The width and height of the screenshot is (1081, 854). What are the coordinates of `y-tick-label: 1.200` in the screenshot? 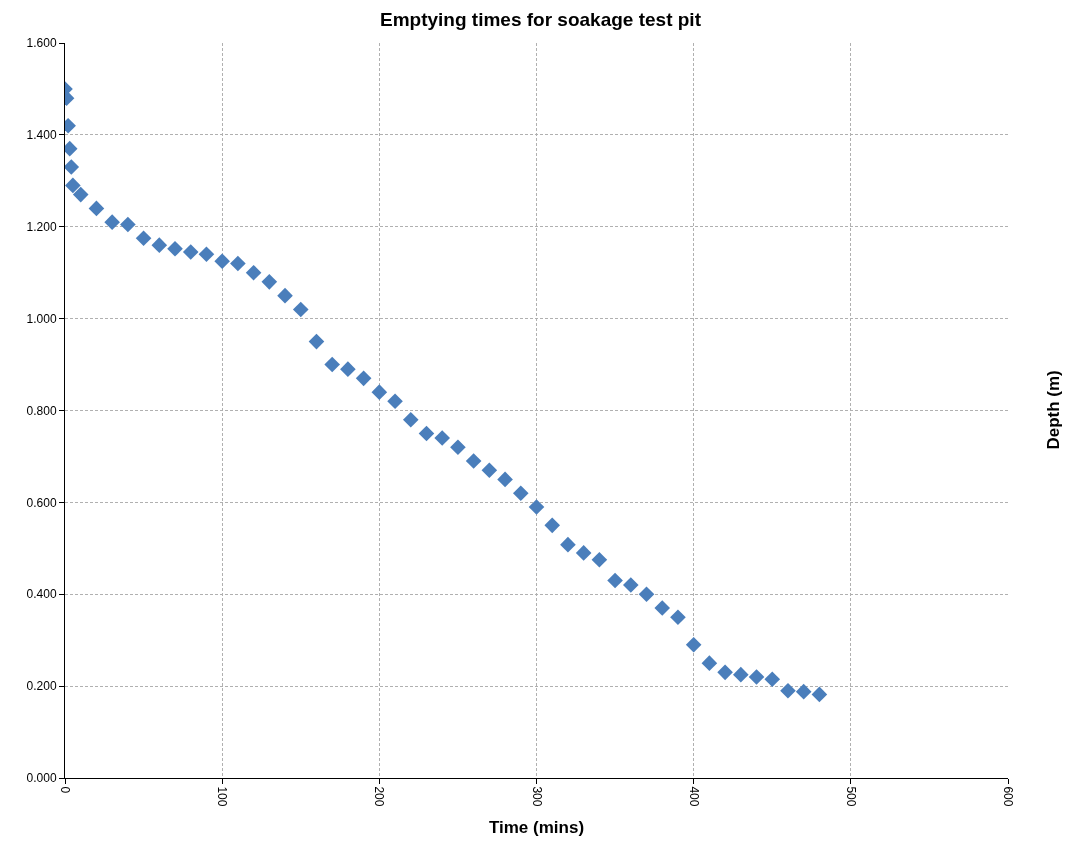 It's located at (41, 226).